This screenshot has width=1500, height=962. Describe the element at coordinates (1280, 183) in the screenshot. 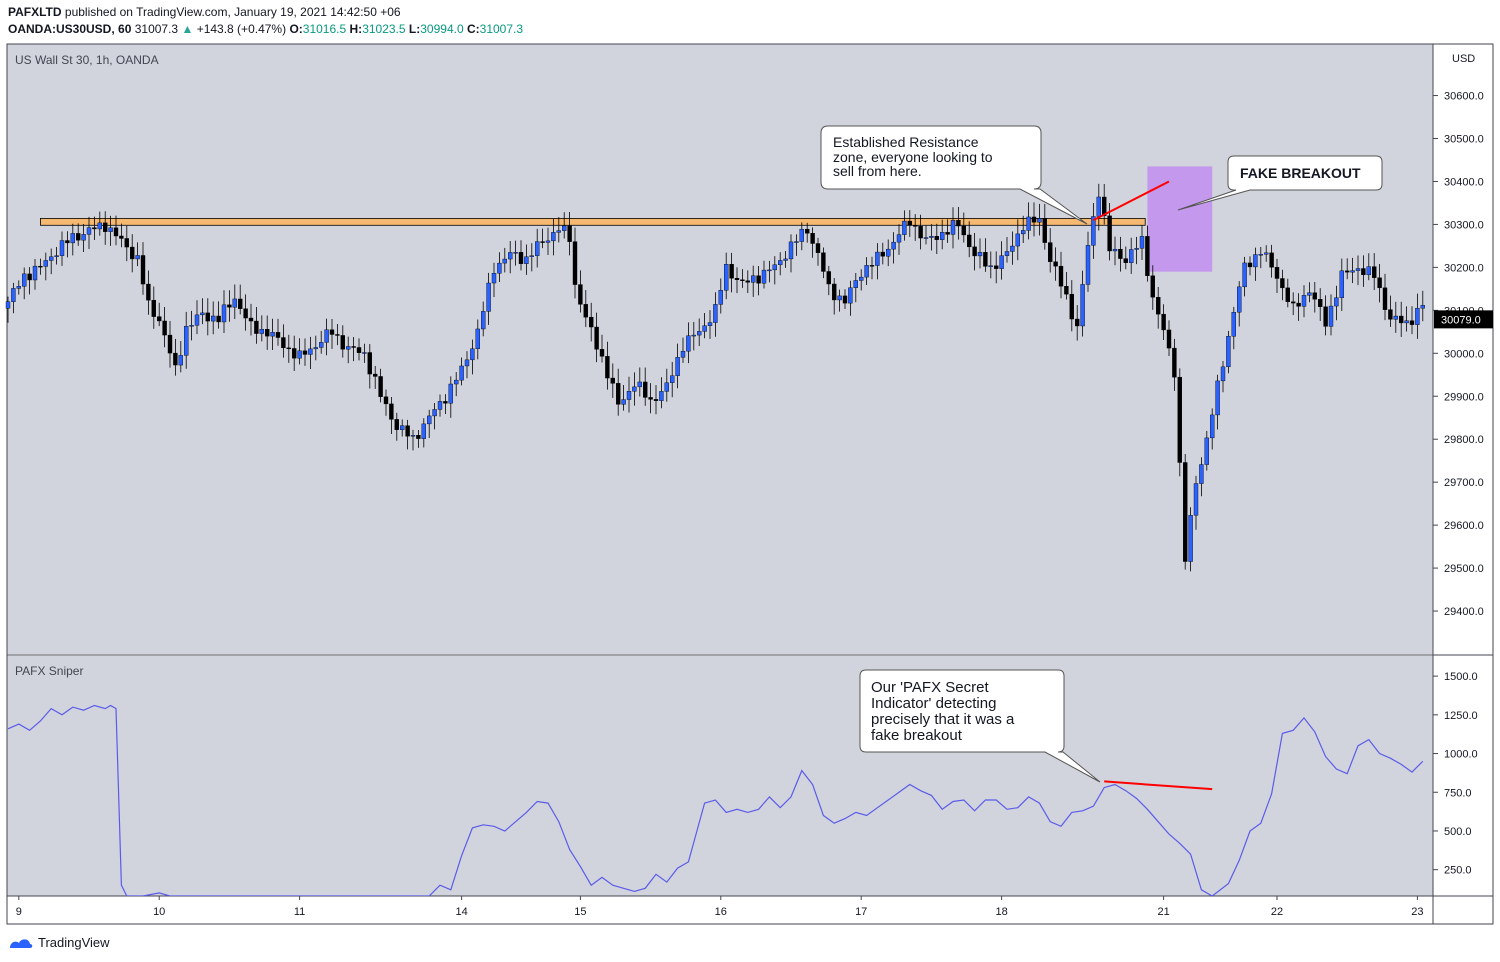

I see `fake-breakout-callout-box` at that location.